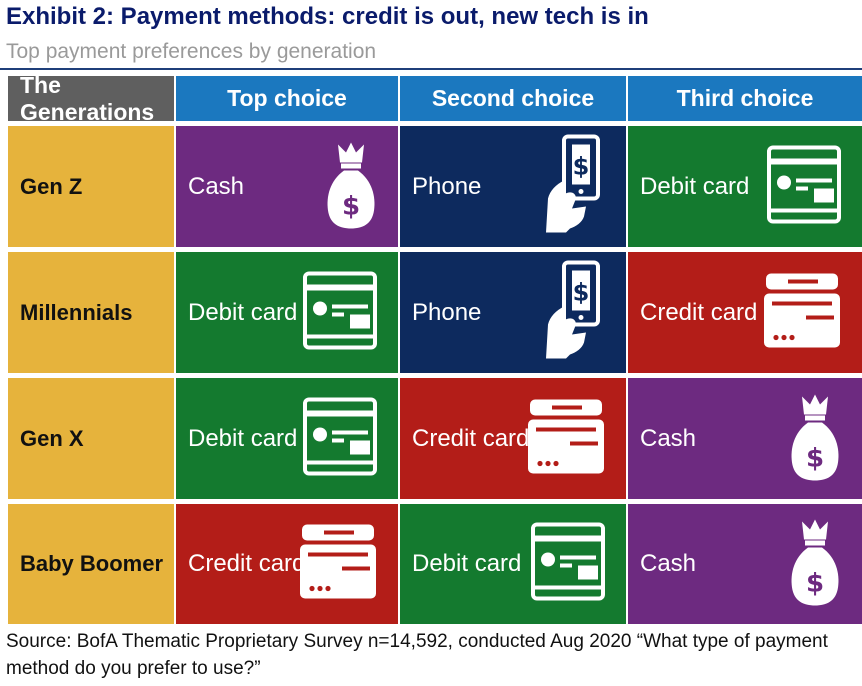 Image resolution: width=862 pixels, height=686 pixels. Describe the element at coordinates (745, 98) in the screenshot. I see `header-third-choice: Third choice` at that location.